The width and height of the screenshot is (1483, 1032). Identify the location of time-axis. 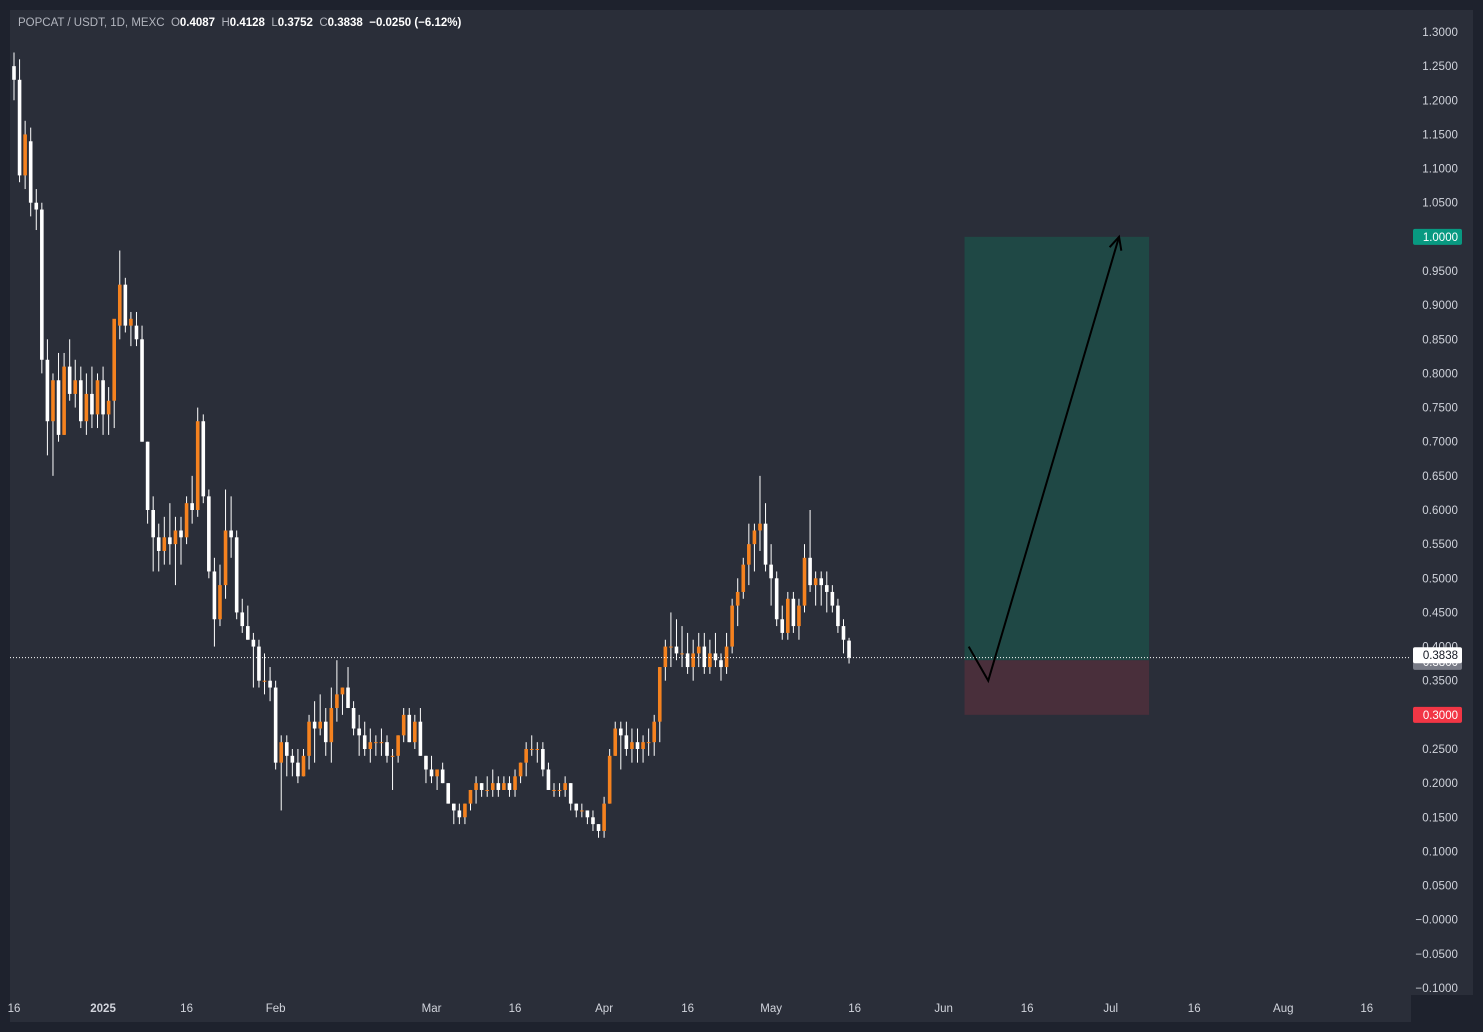
(710, 1008).